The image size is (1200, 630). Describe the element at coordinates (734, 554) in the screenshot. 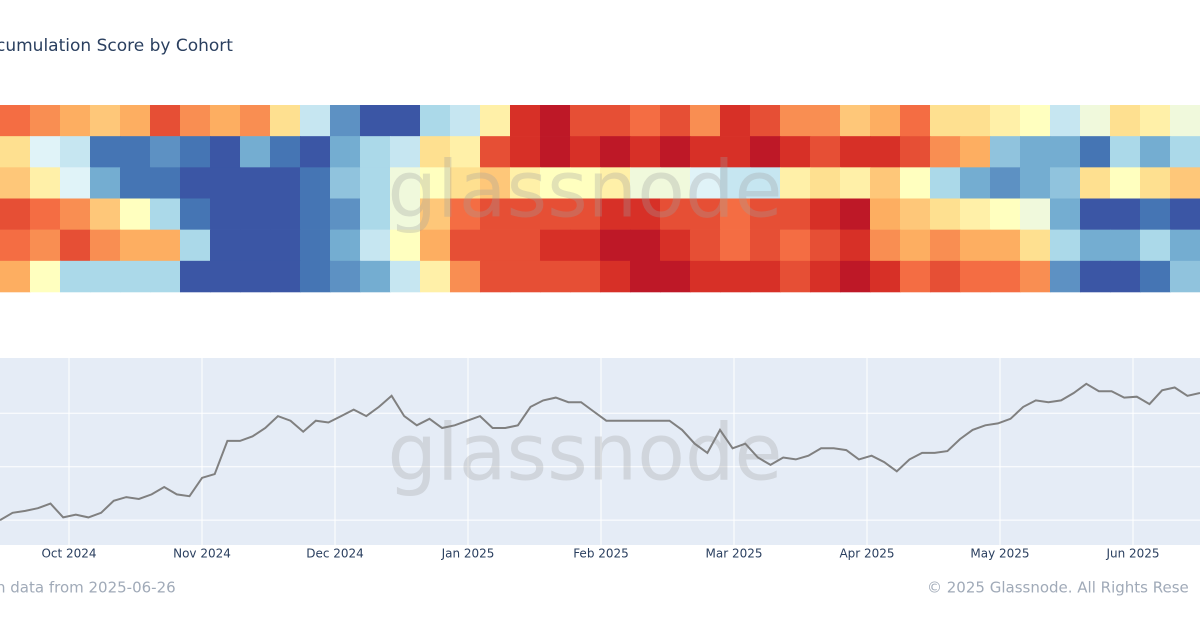

I see `x-tick-label: Mar 2025` at that location.